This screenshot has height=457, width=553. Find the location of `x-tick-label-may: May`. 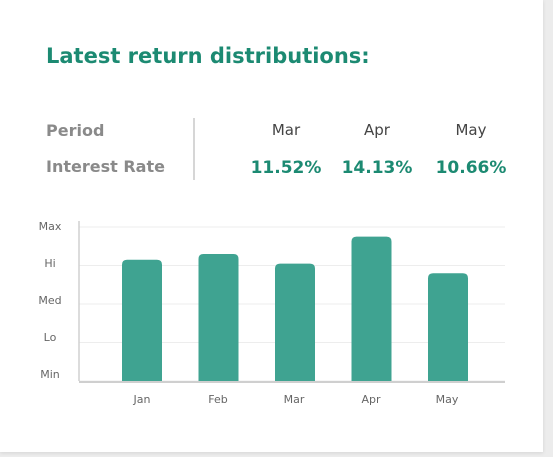

x-tick-label-may: May is located at coordinates (447, 399).